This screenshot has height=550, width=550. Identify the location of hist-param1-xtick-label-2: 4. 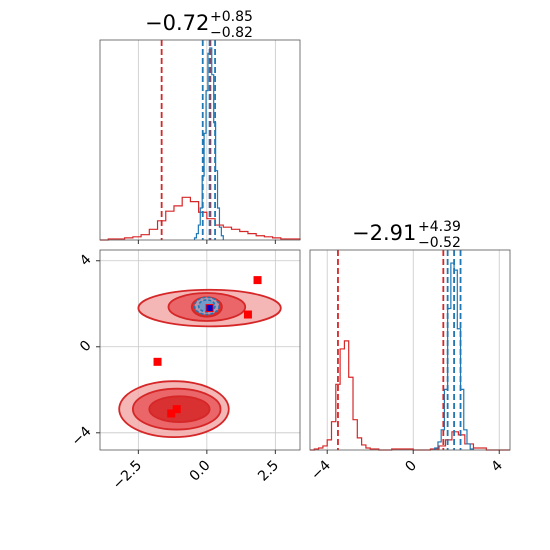
(497, 466).